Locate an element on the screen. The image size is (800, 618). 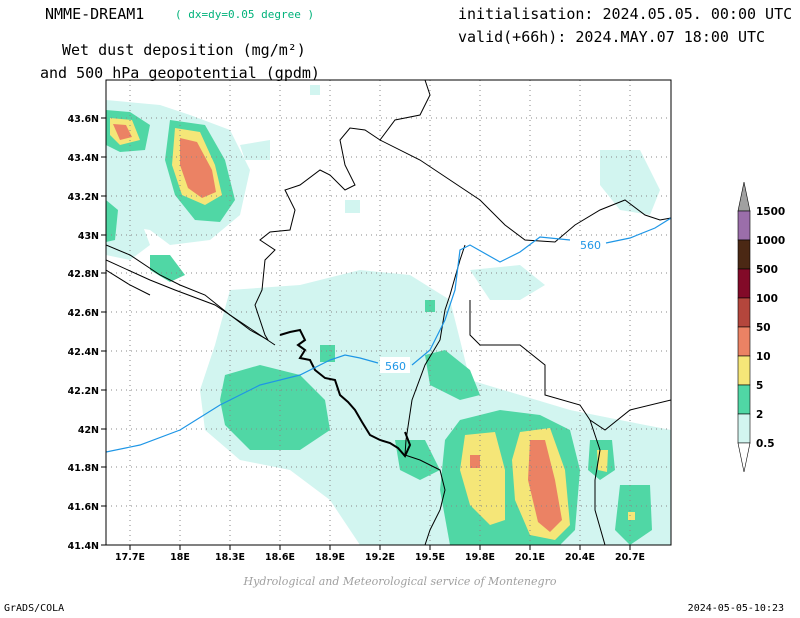
geopotential-contour-south is located at coordinates (242, 403).